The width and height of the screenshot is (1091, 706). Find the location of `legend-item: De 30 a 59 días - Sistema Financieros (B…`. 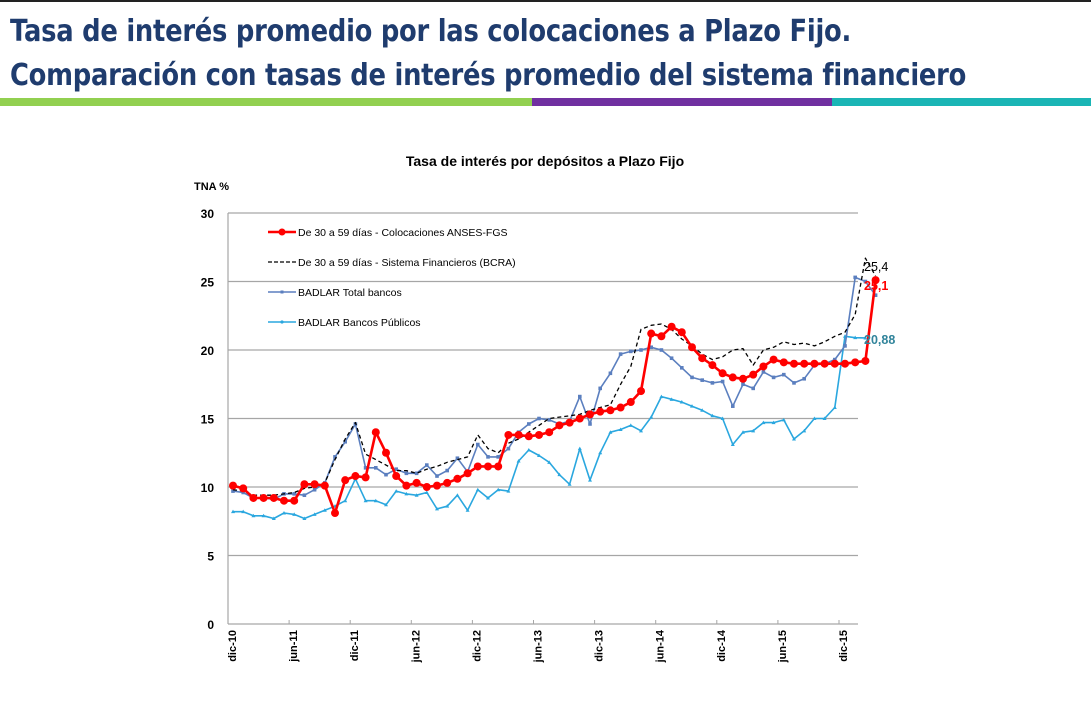

legend-item: De 30 a 59 días - Sistema Financieros (B… is located at coordinates (392, 263).